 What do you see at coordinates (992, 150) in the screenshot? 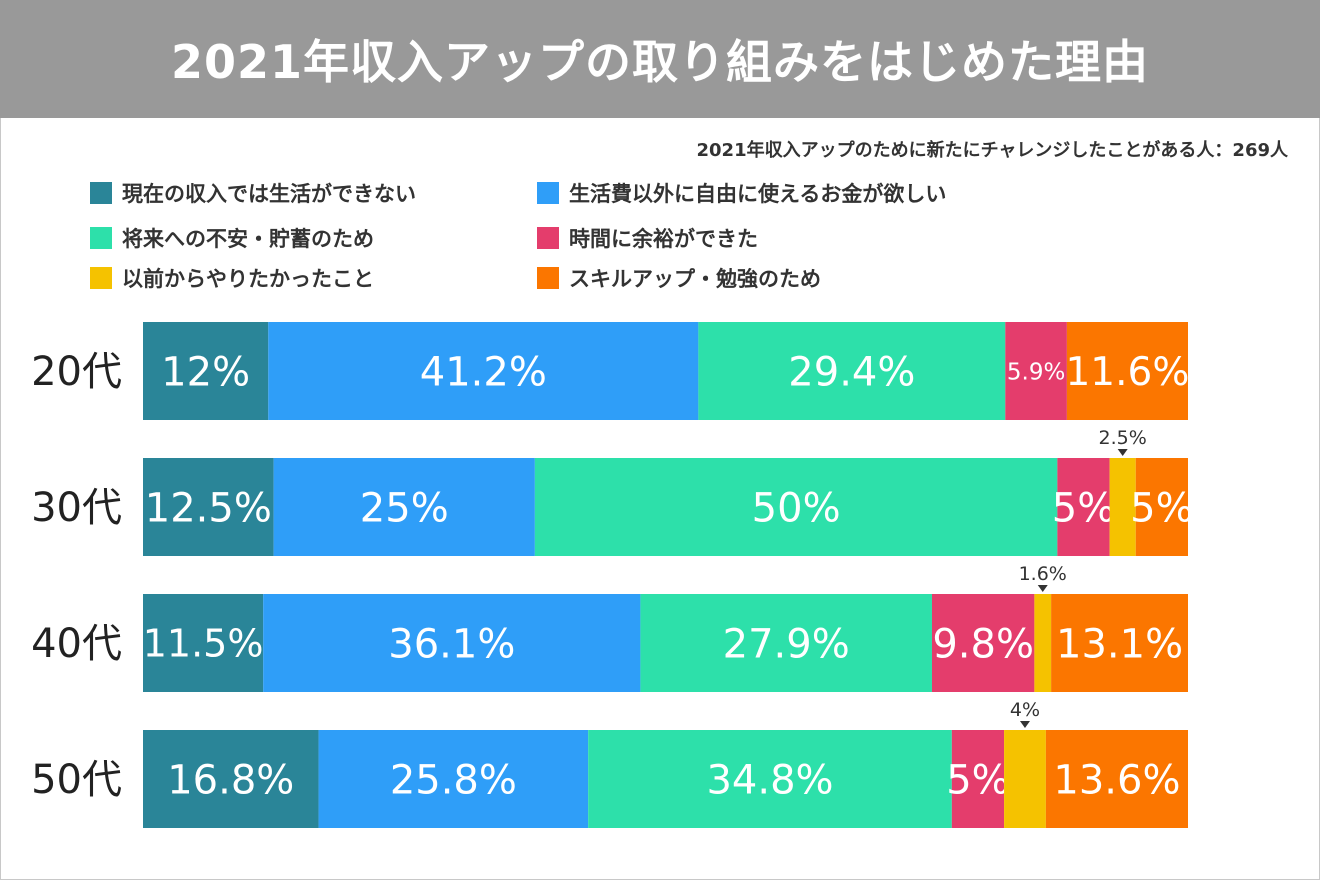
I see `chart-subtitle: 2021年収入アップのために新たにチャレンジしたことがある人：269人` at bounding box center [992, 150].